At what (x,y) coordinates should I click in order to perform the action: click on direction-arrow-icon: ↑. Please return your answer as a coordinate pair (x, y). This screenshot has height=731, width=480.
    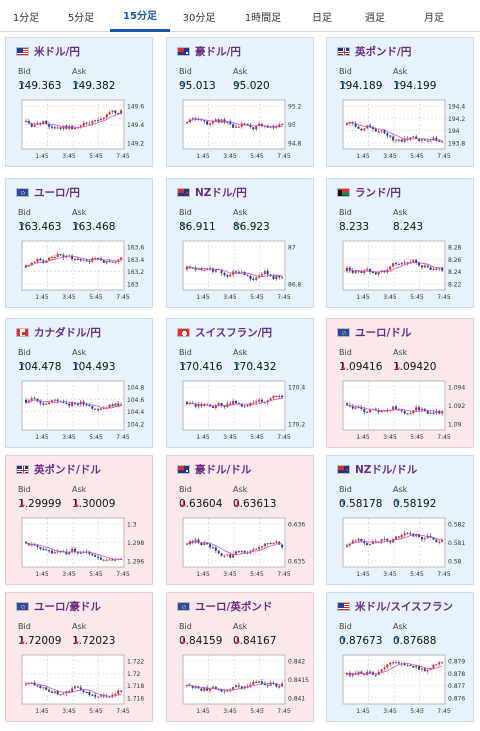
    Looking at the image, I should click on (76, 86).